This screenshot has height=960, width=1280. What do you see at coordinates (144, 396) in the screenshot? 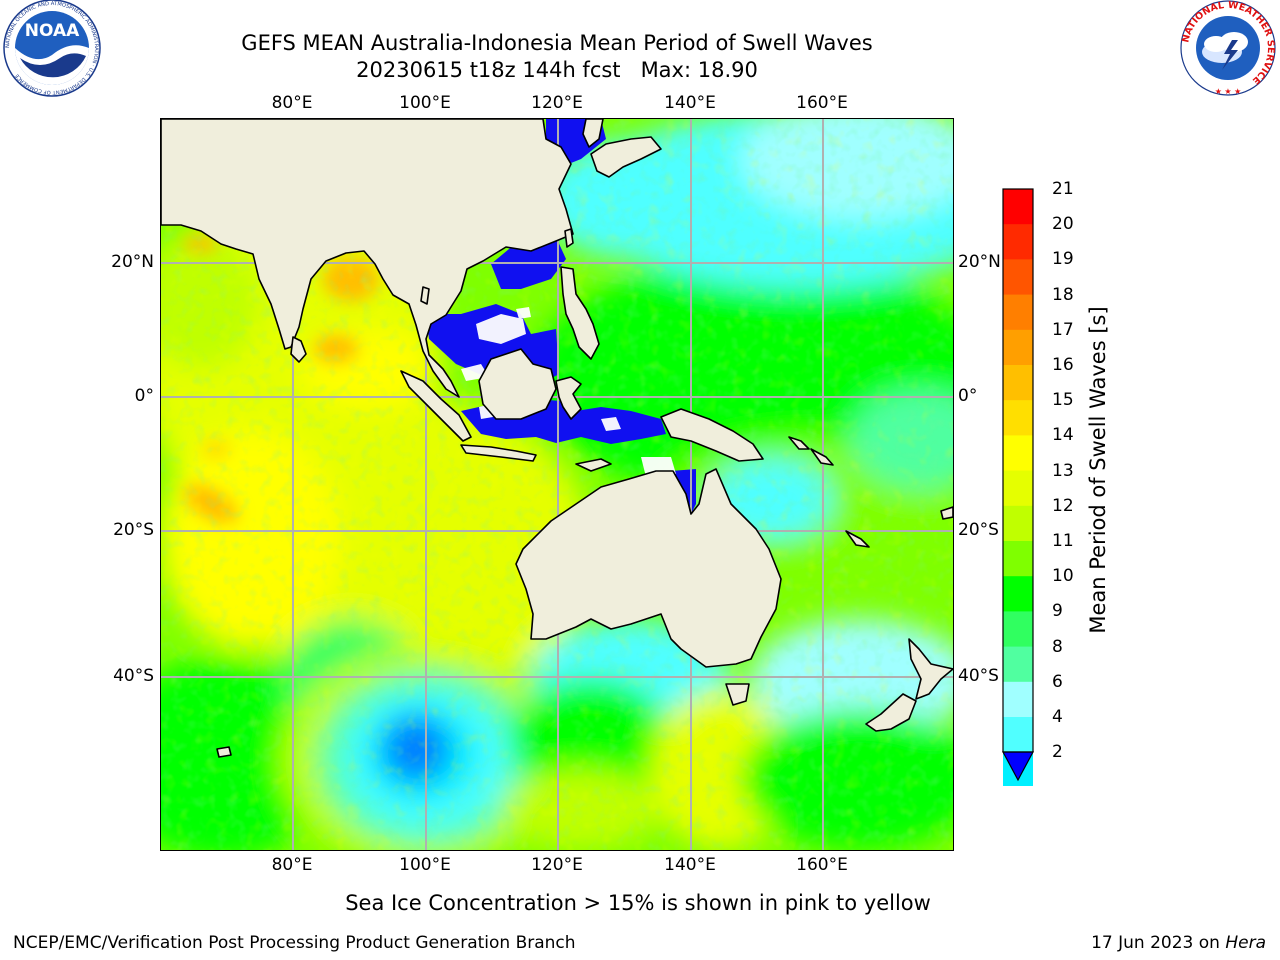
I see `lat-tick-left: 0°` at bounding box center [144, 396].